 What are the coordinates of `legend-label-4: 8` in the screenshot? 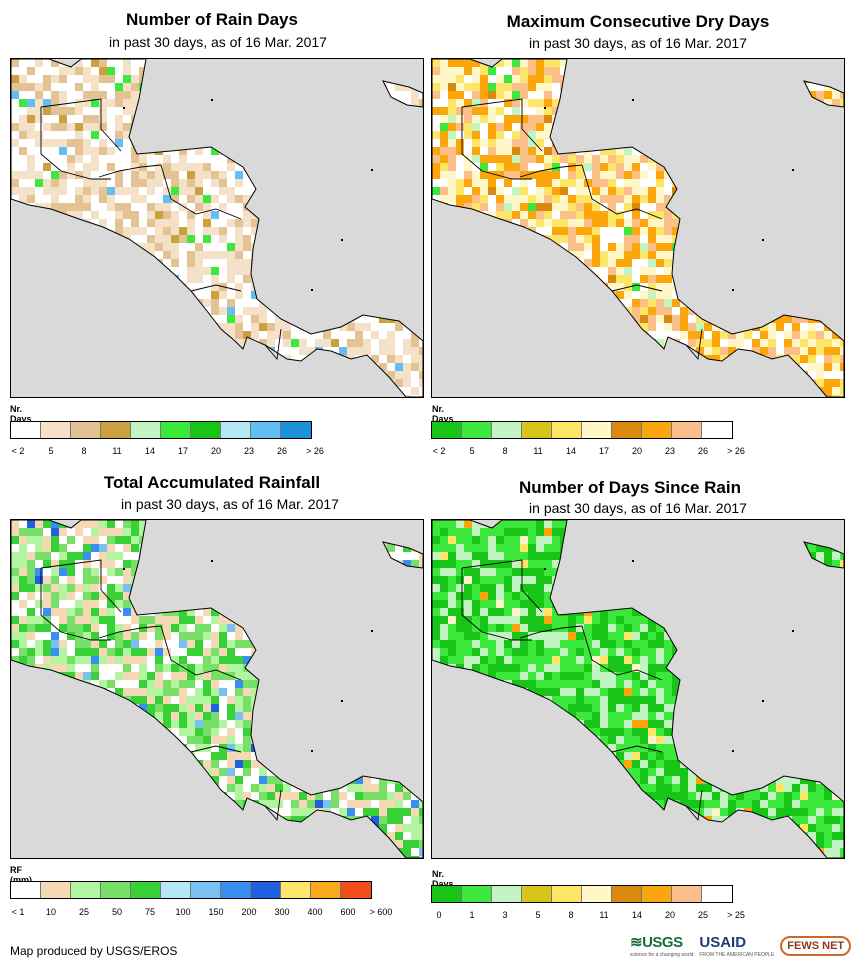 It's located at (571, 915).